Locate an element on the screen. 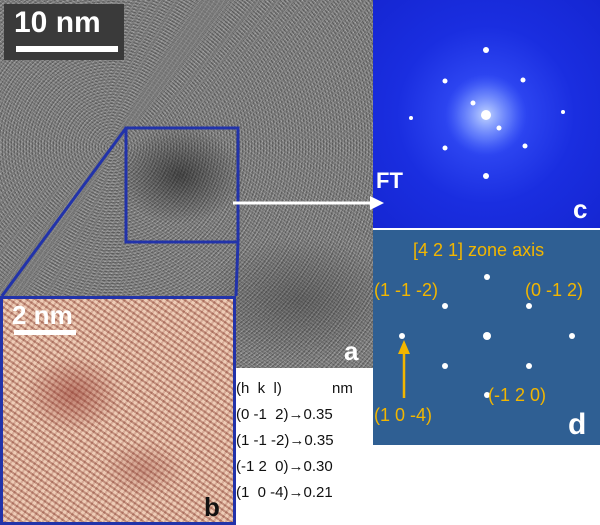 This screenshot has height=525, width=600. pattern-spot-center is located at coordinates (487, 336).